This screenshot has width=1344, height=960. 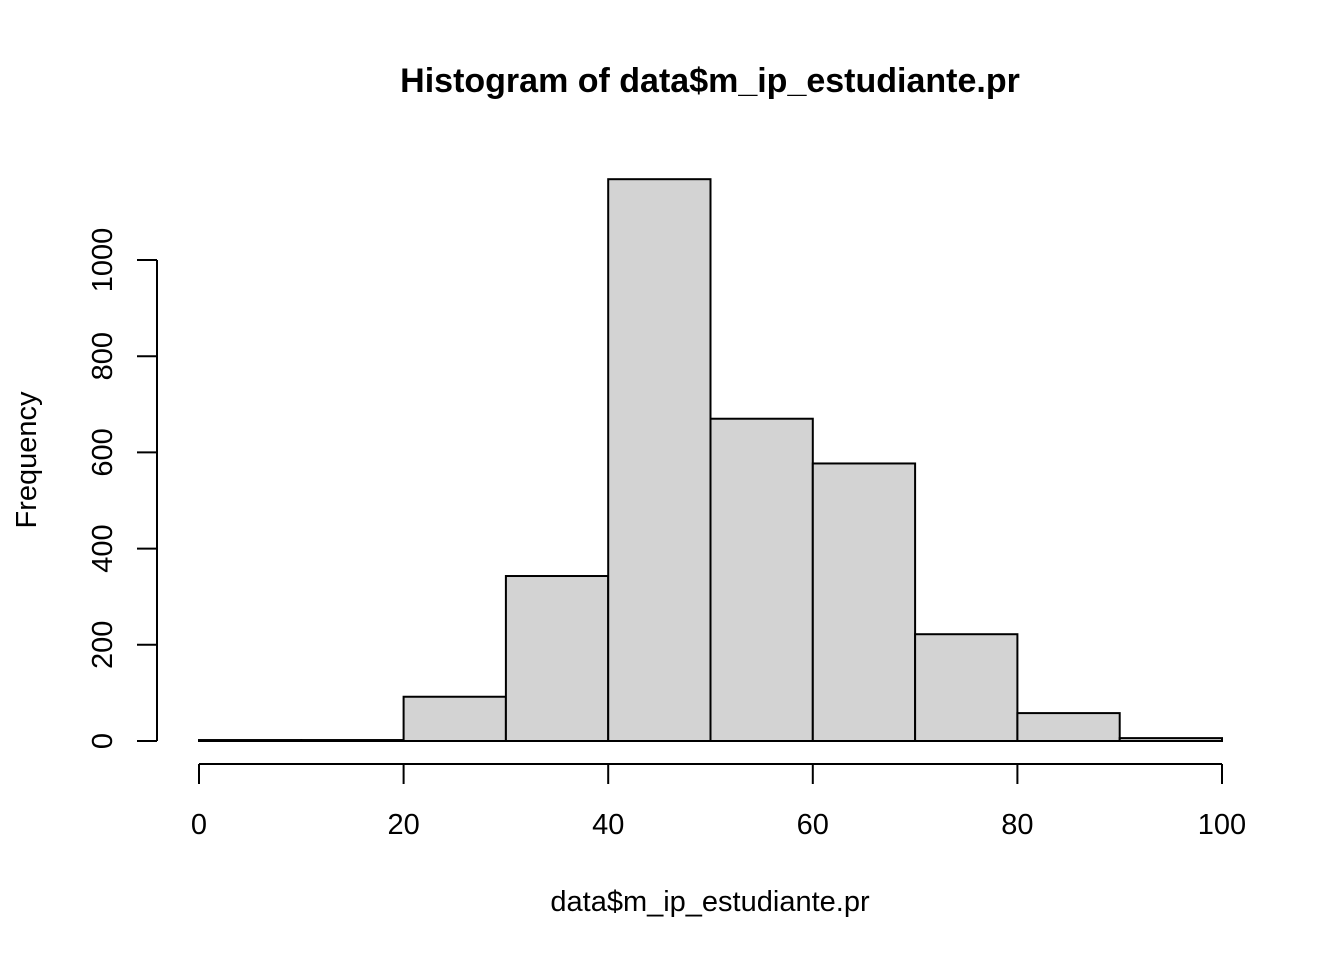 I want to click on x-tick-label-80: 80, so click(x=1017, y=825).